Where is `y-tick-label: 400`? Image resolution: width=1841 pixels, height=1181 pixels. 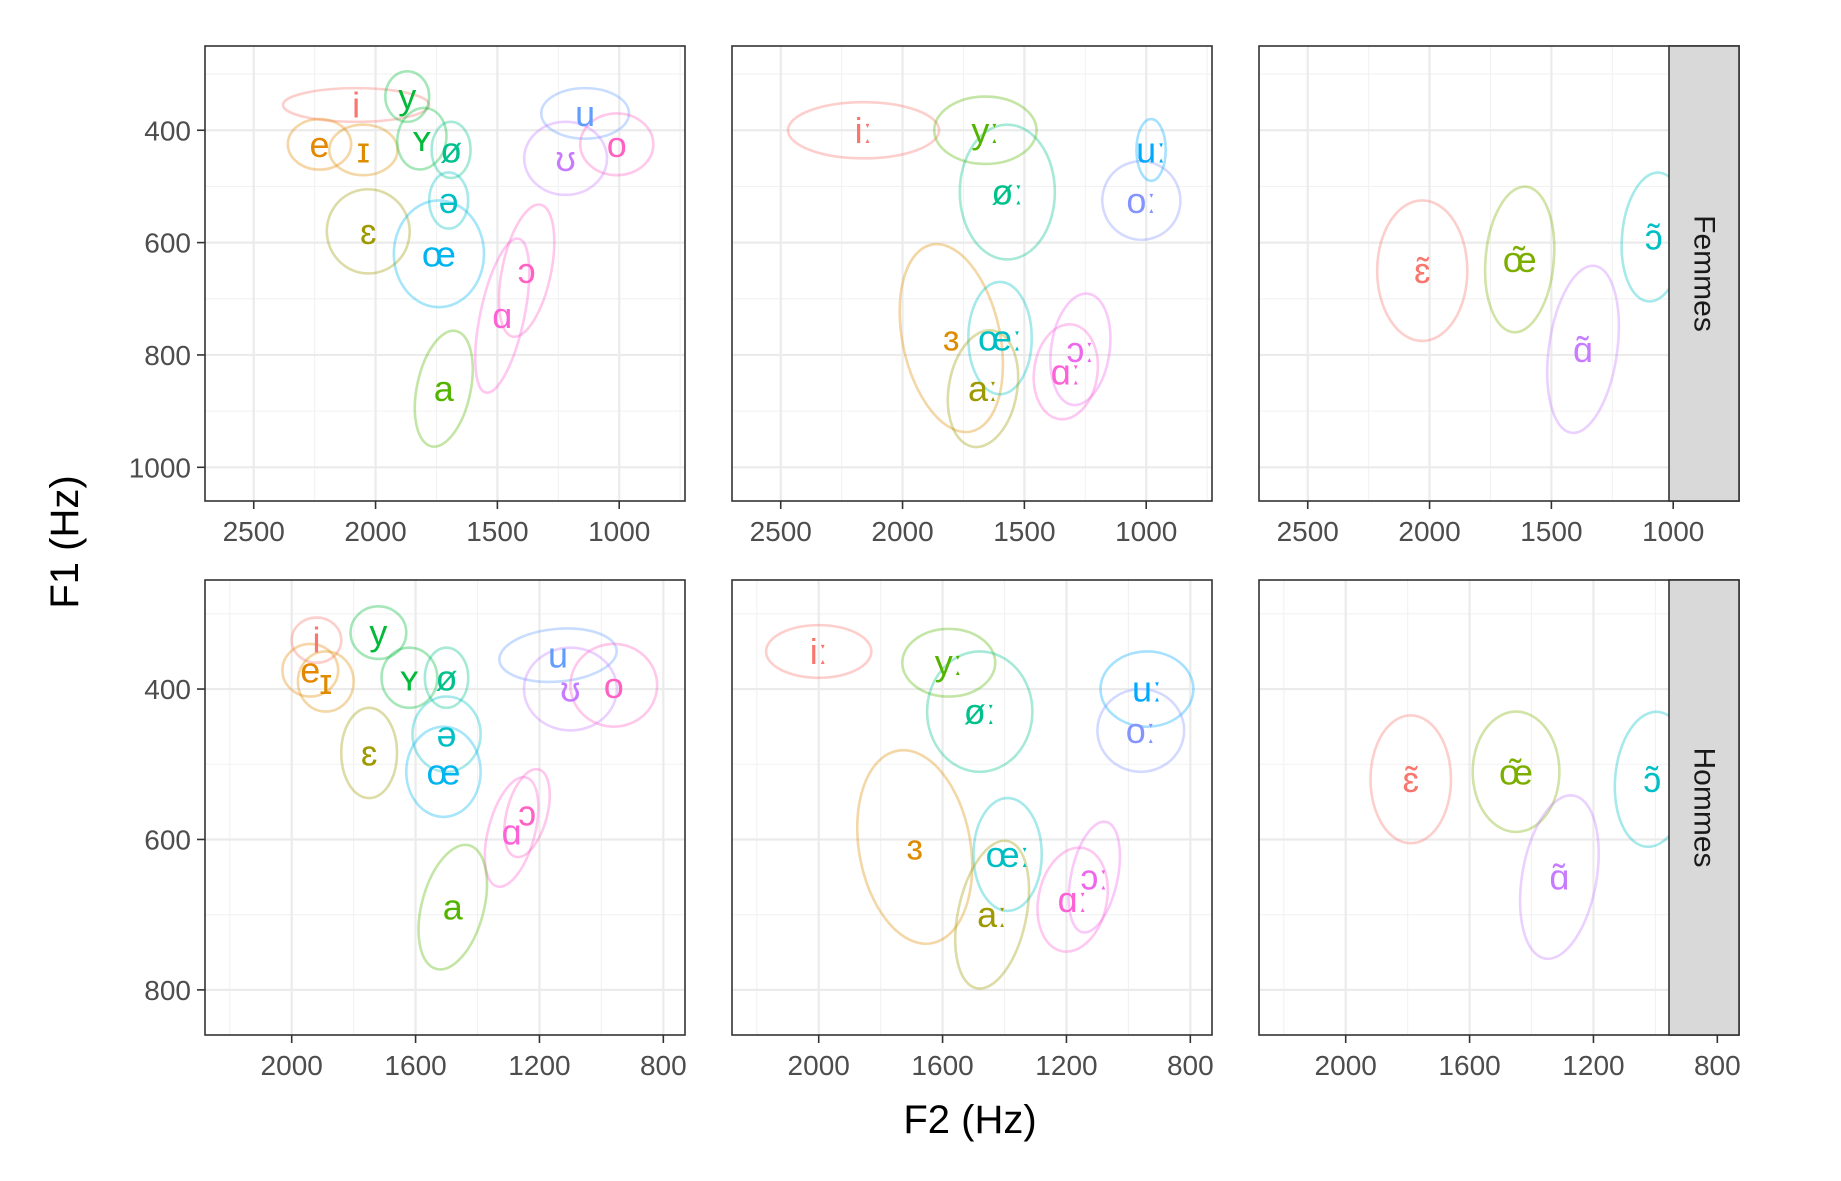 y-tick-label: 400 is located at coordinates (167, 689).